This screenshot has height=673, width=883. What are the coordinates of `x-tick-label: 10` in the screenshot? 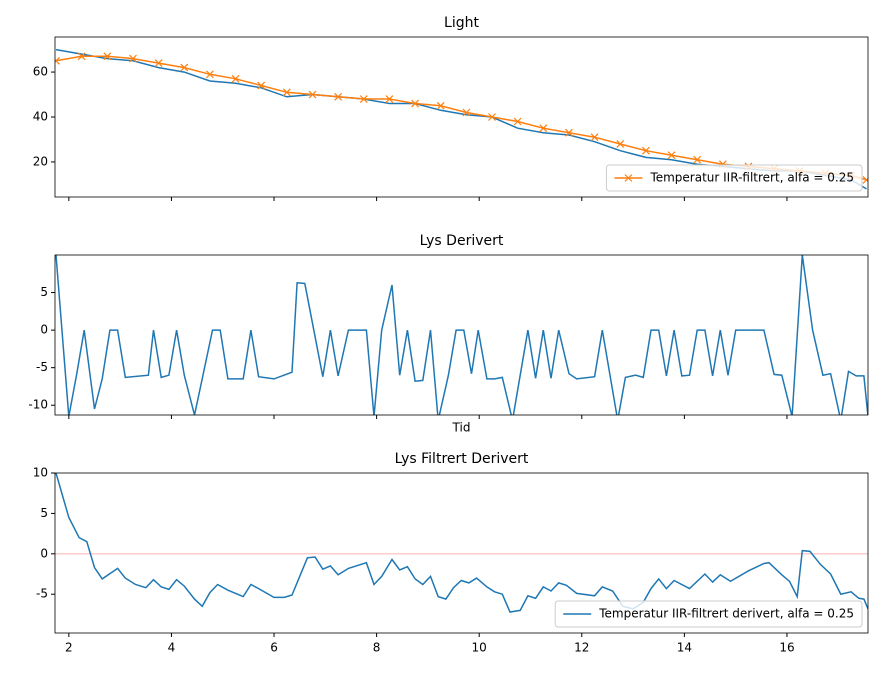 It's located at (479, 648).